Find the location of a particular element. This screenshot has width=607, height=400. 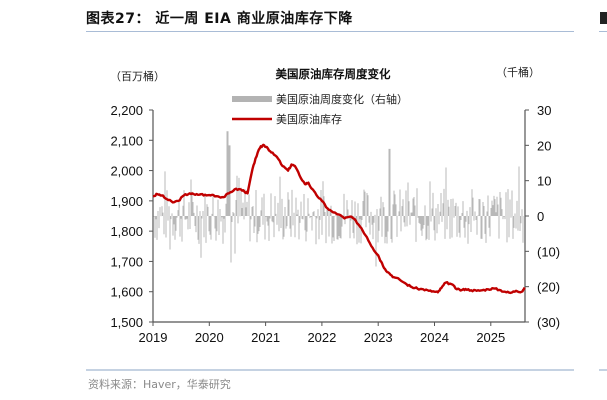

right-tick-label: (10) is located at coordinates (548, 251).